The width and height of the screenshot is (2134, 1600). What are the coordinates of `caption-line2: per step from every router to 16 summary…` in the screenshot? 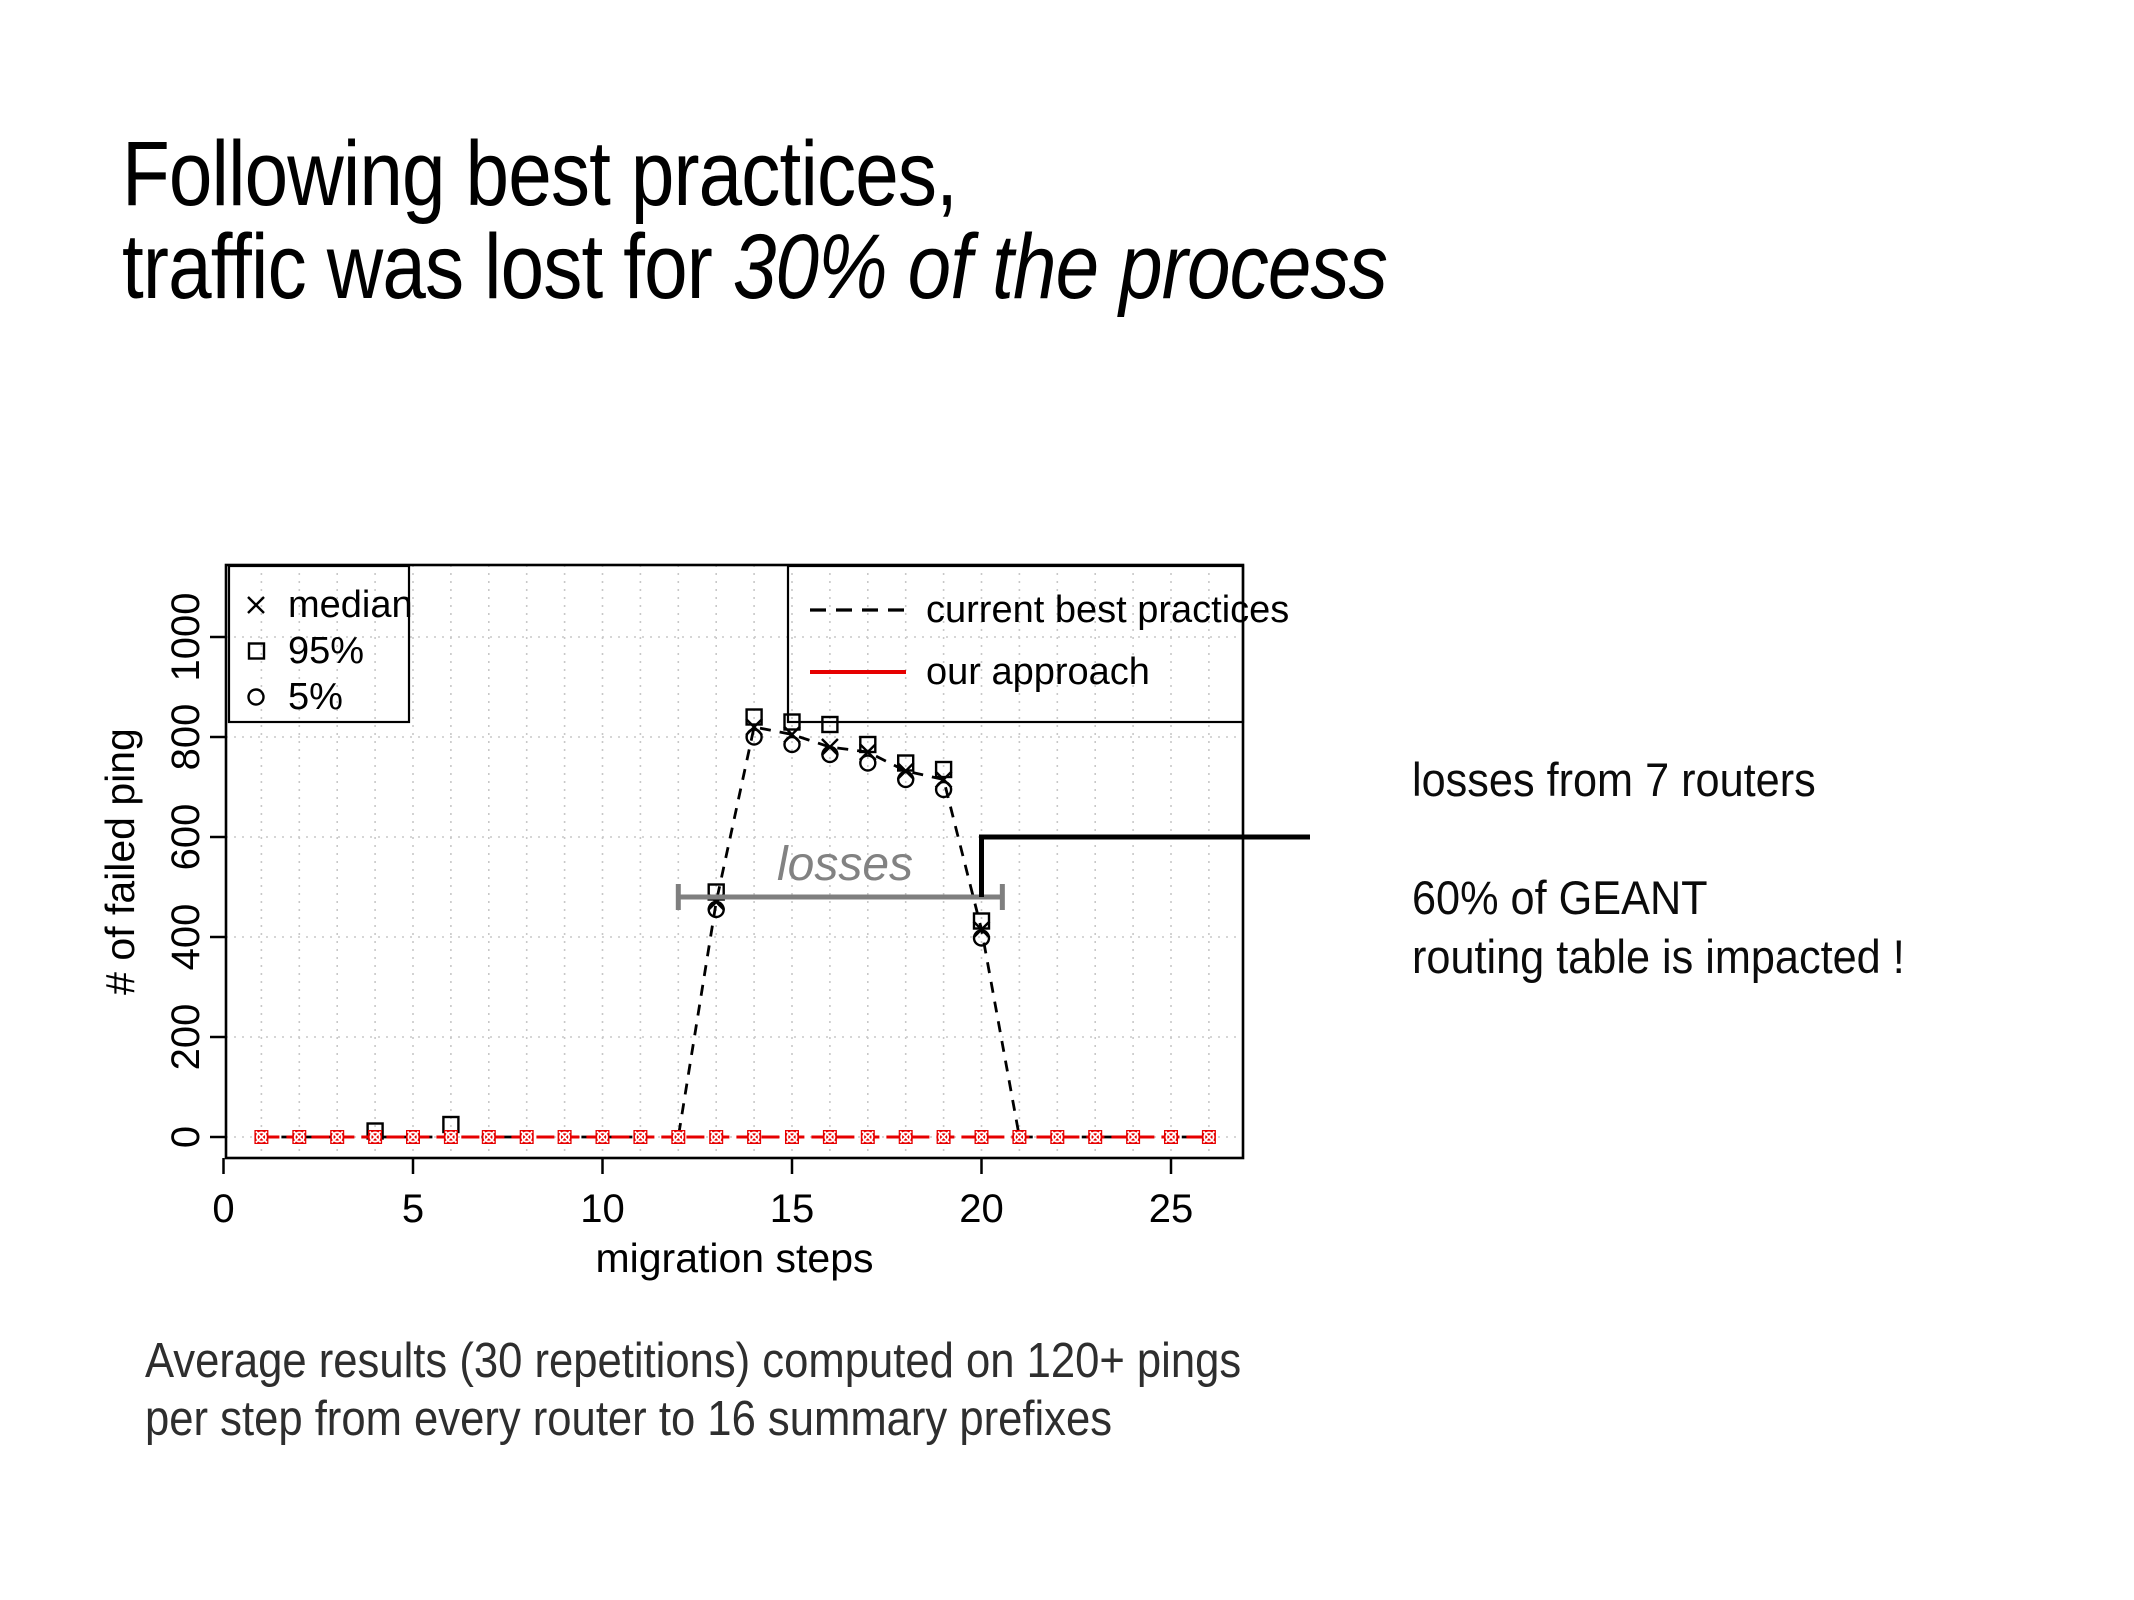 It's located at (629, 1419).